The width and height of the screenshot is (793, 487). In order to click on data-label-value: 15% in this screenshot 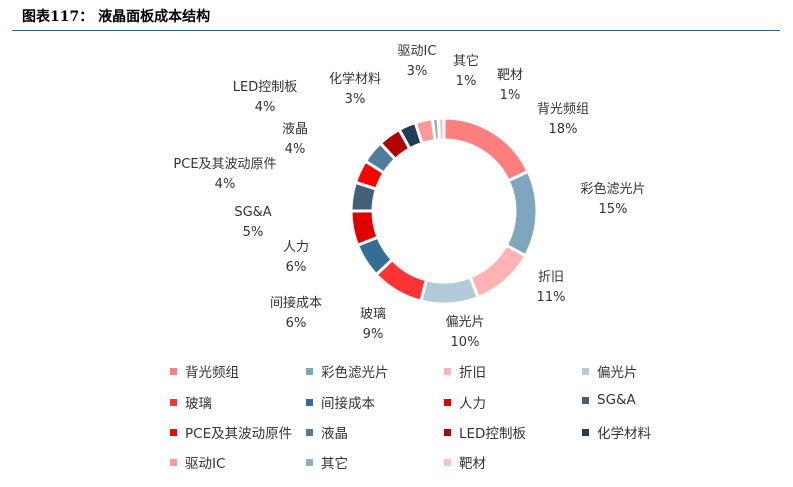, I will do `click(613, 209)`.